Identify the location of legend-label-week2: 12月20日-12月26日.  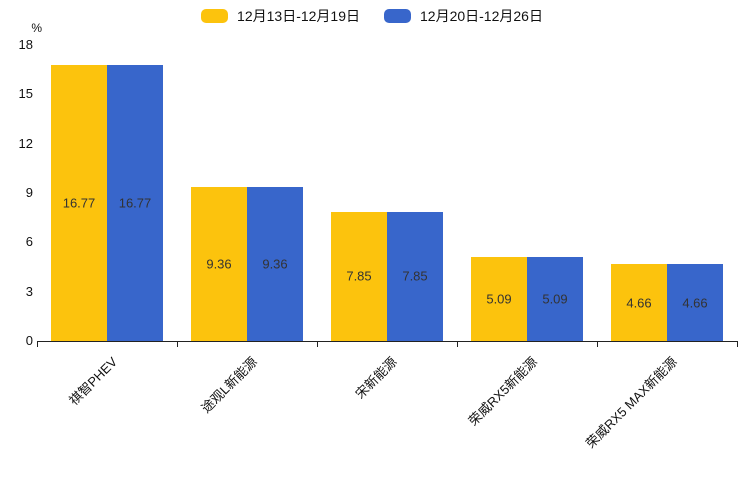
(481, 16).